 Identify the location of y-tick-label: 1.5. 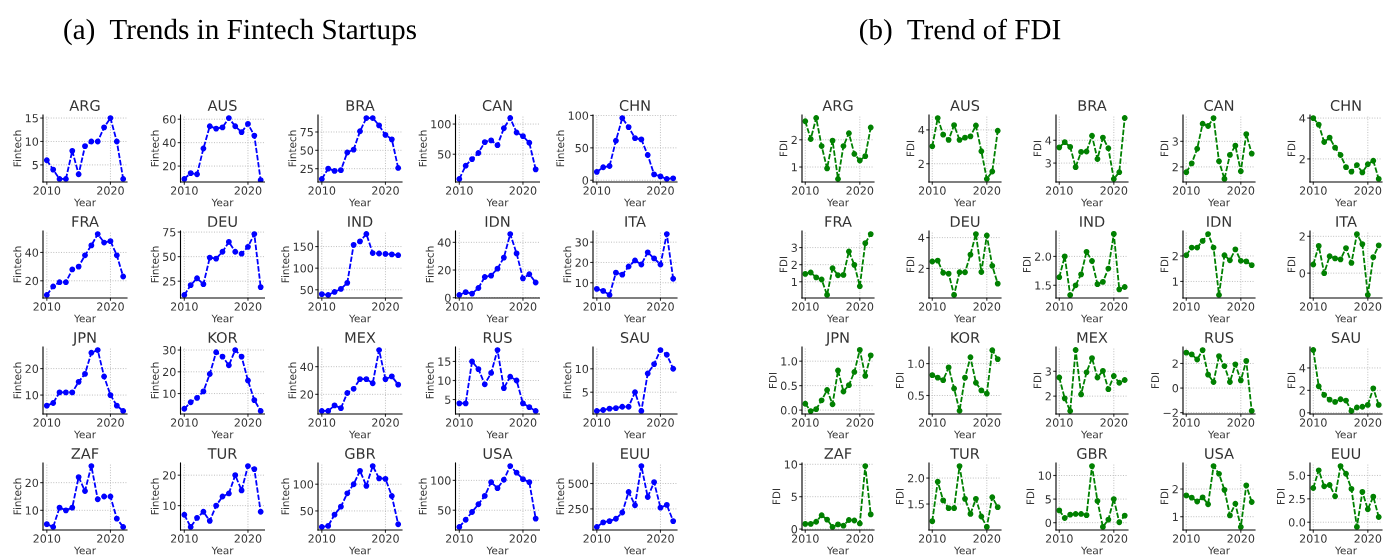
(1043, 285).